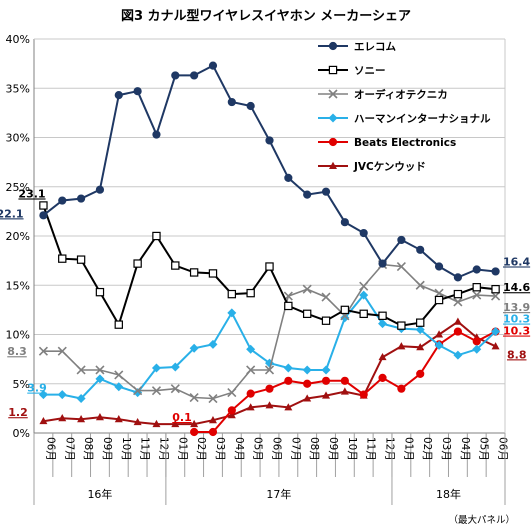  What do you see at coordinates (18, 138) in the screenshot?
I see `y-tick-label: 30%` at bounding box center [18, 138].